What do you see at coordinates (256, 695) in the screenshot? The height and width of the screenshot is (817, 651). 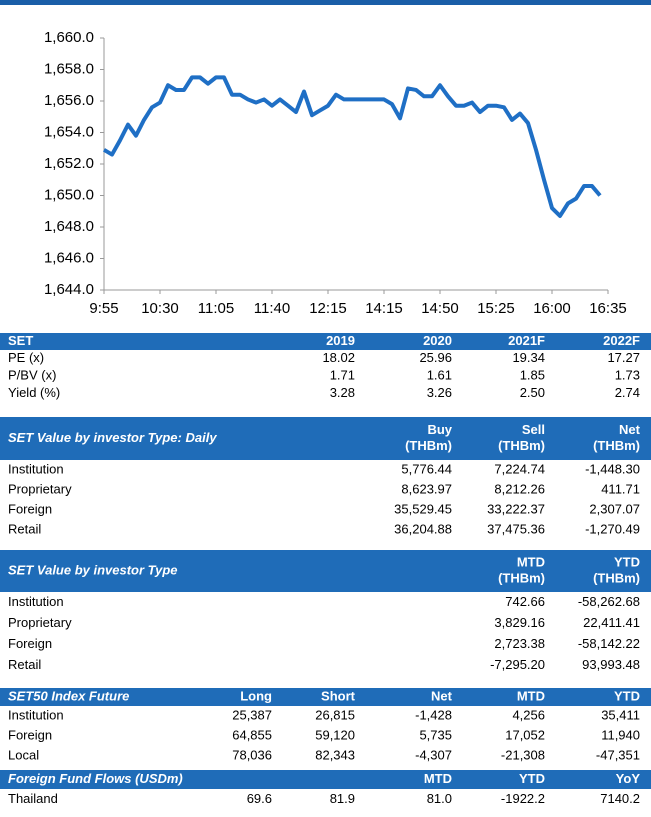 I see `column-header: Long` at bounding box center [256, 695].